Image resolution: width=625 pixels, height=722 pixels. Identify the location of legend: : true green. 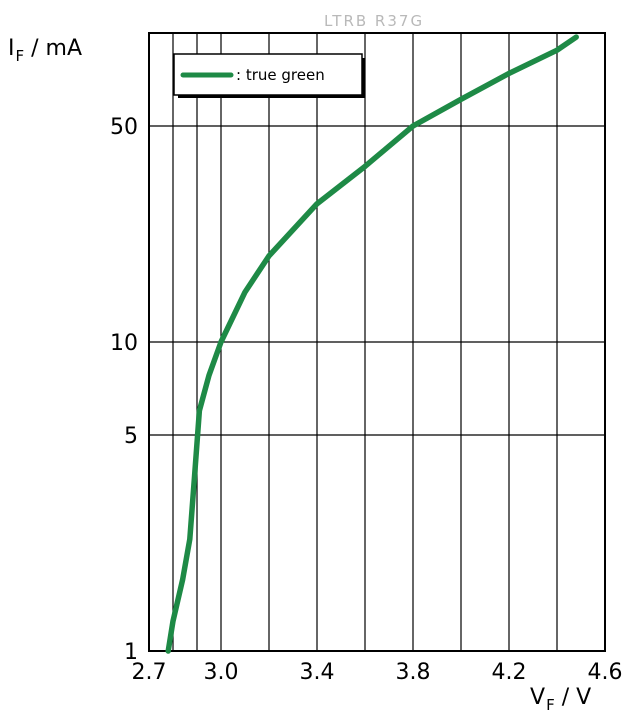
(269, 75).